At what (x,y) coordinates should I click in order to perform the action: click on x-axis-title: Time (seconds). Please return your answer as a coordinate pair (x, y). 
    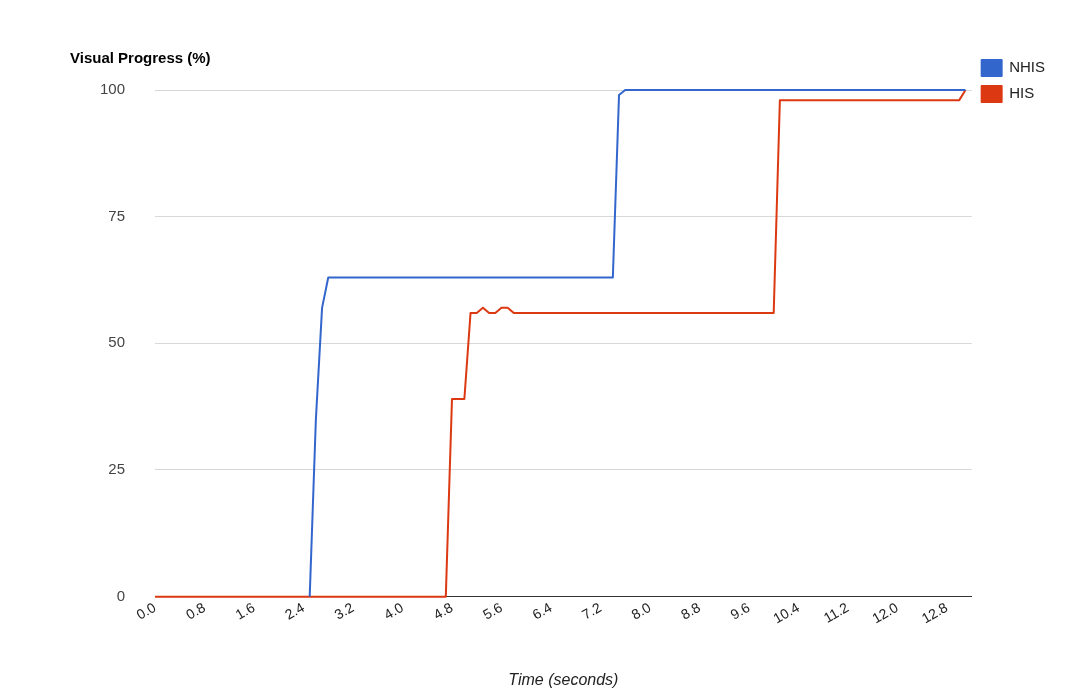
    Looking at the image, I should click on (563, 679).